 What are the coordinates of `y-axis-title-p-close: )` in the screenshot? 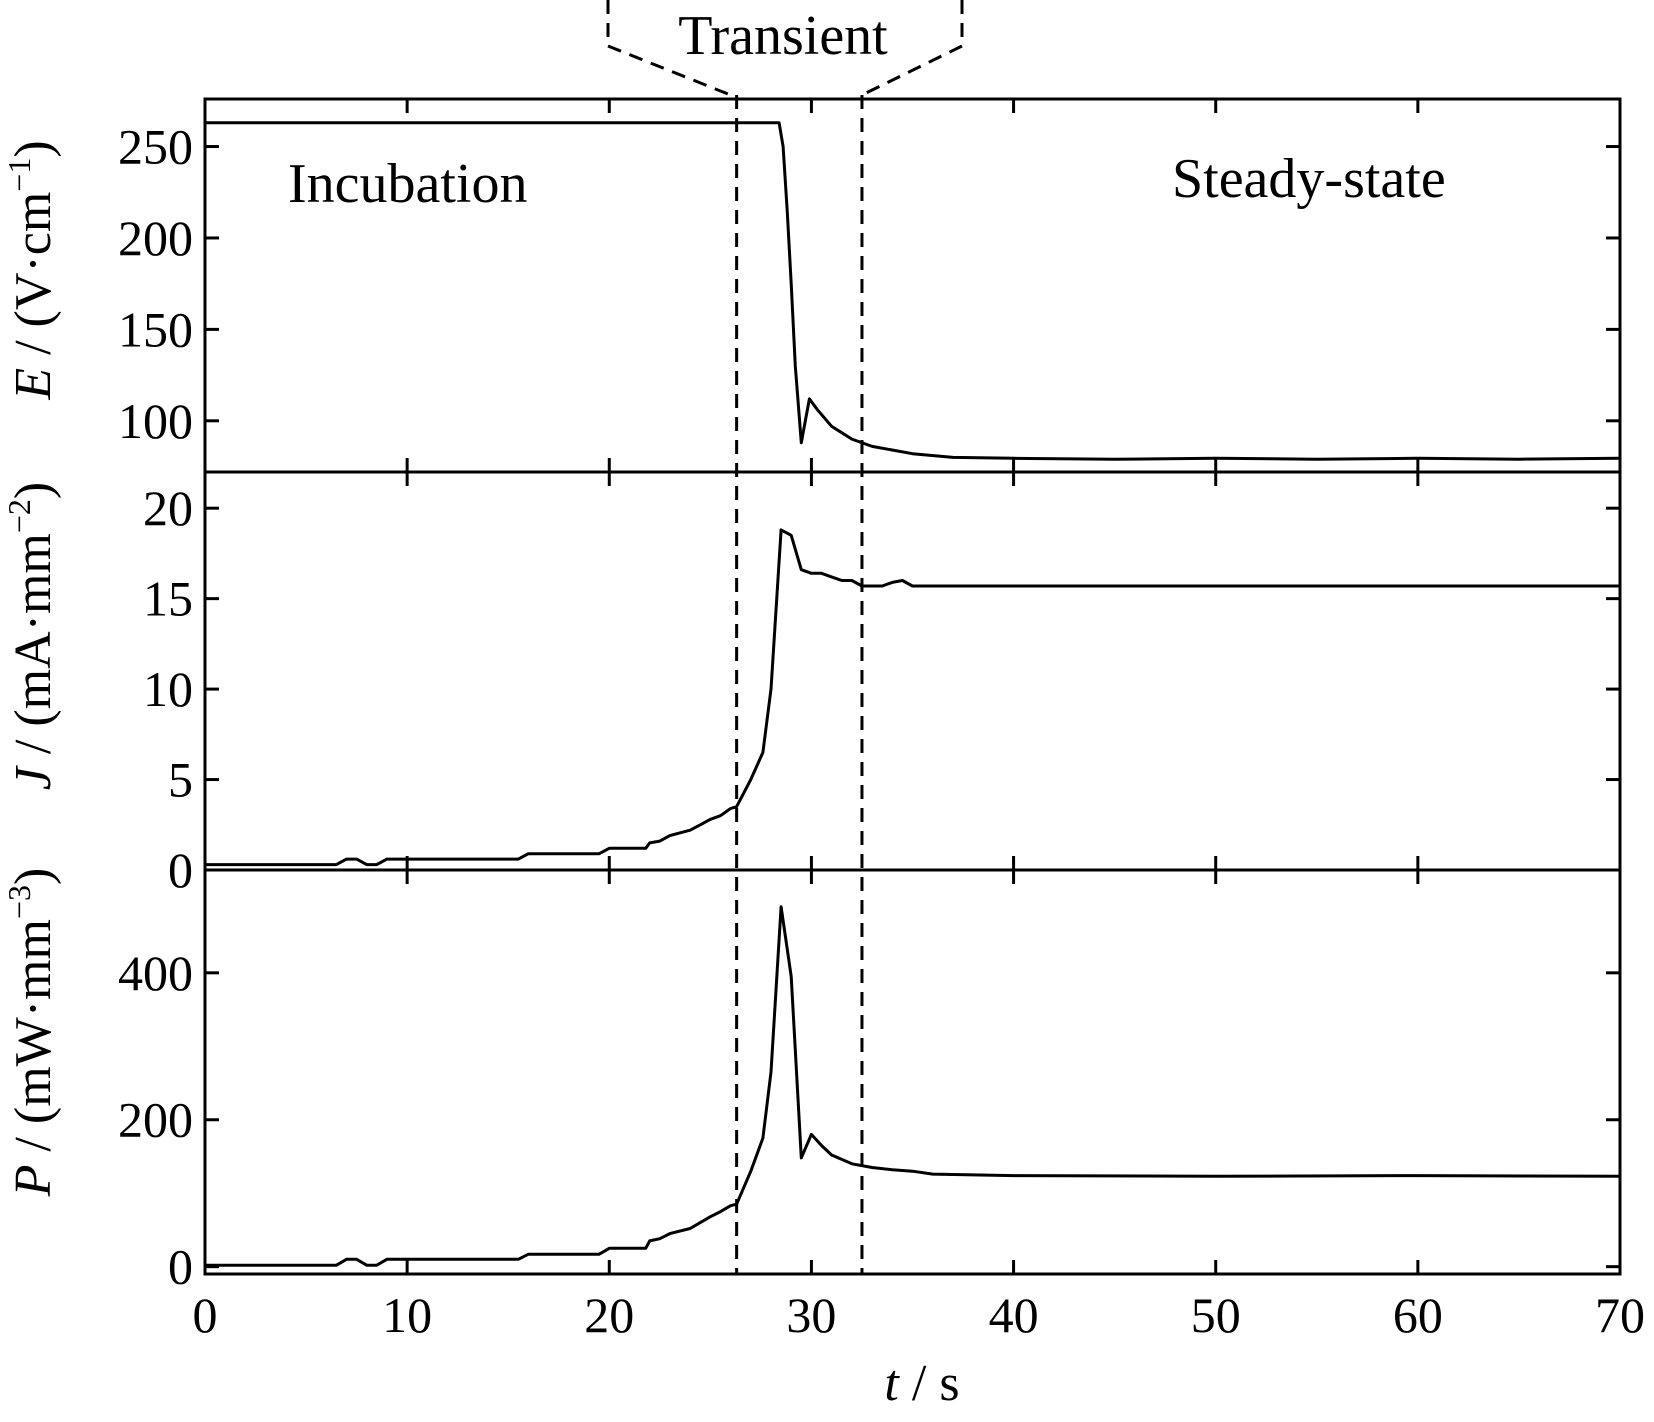 It's located at (33, 876).